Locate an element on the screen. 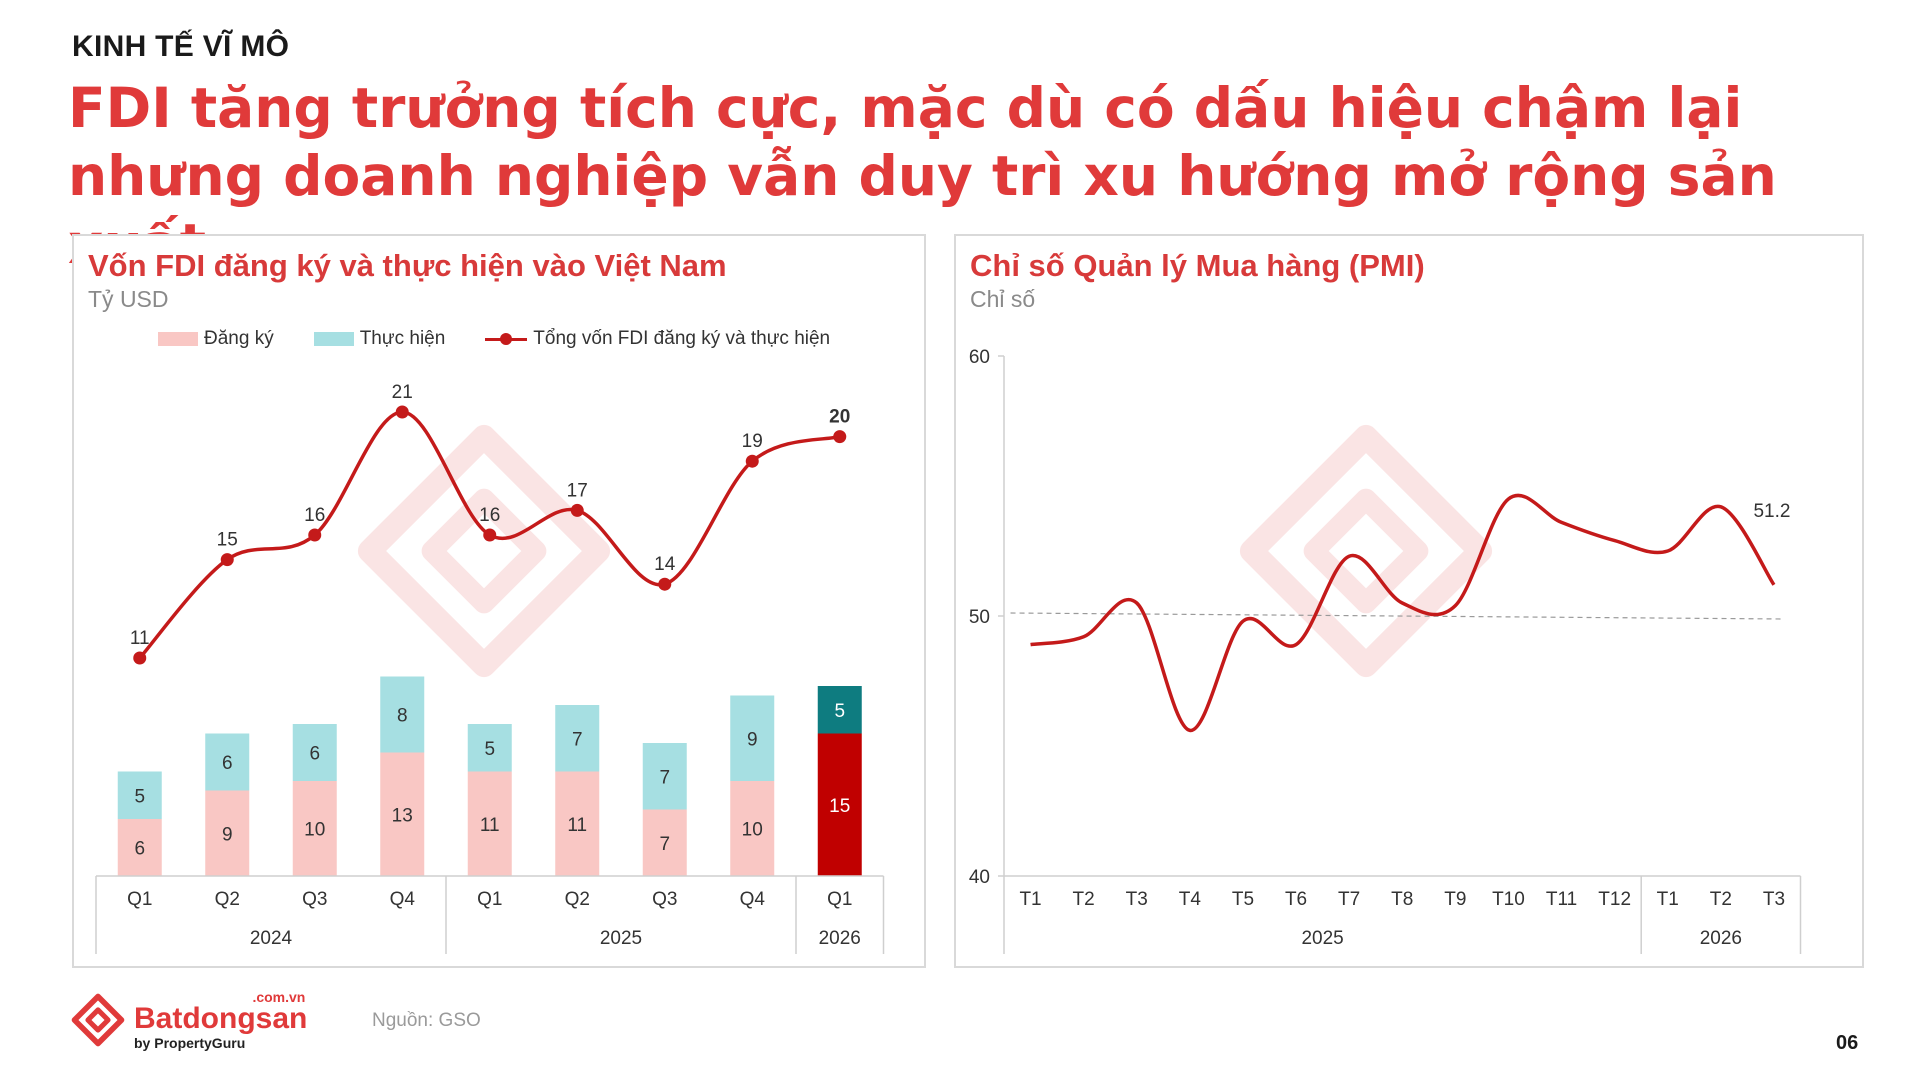 Image resolution: width=1920 pixels, height=1068 pixels. x-axis-tick-label: T12 is located at coordinates (1614, 899).